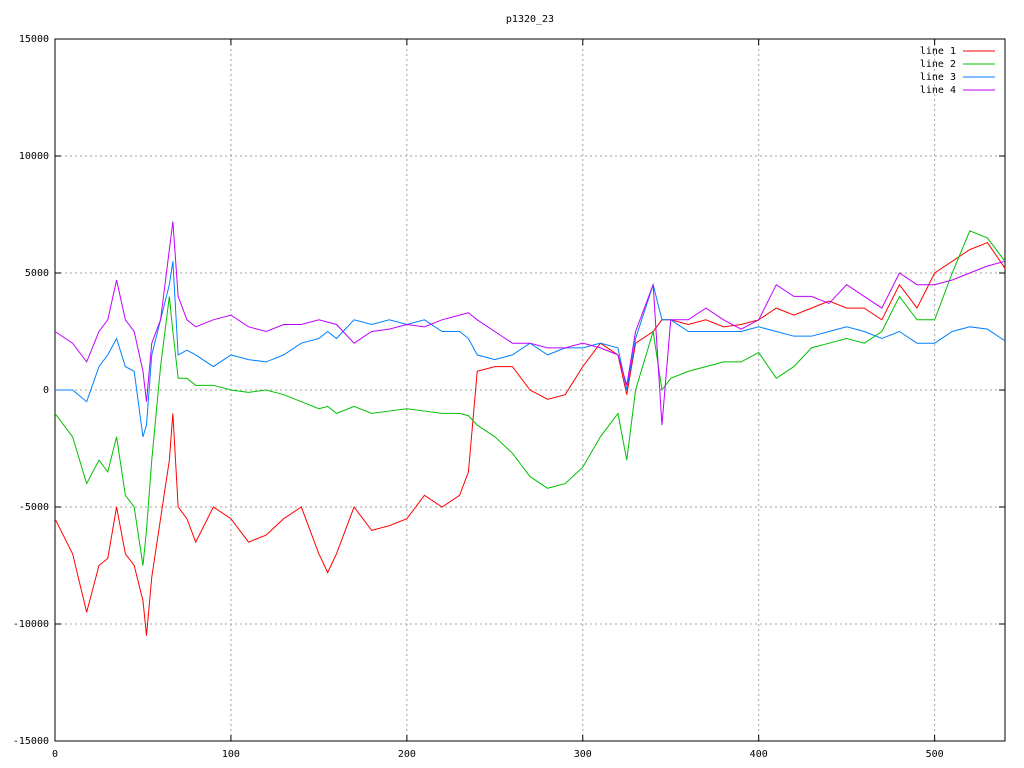 Image resolution: width=1024 pixels, height=768 pixels. What do you see at coordinates (583, 754) in the screenshot?
I see `x-tick-label: 300` at bounding box center [583, 754].